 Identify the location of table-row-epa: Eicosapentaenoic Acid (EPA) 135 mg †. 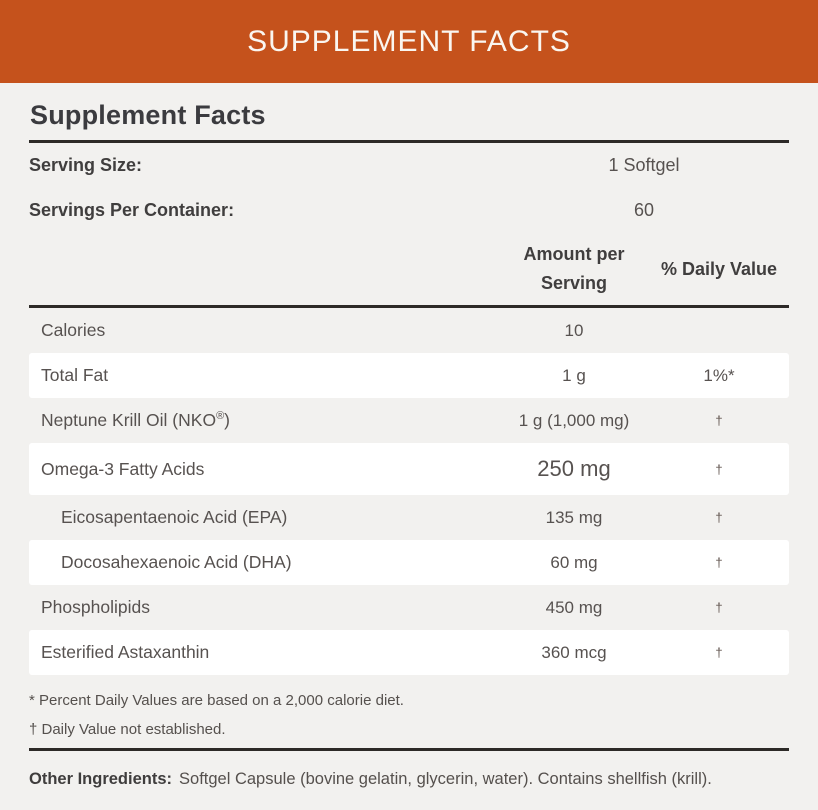
(409, 517).